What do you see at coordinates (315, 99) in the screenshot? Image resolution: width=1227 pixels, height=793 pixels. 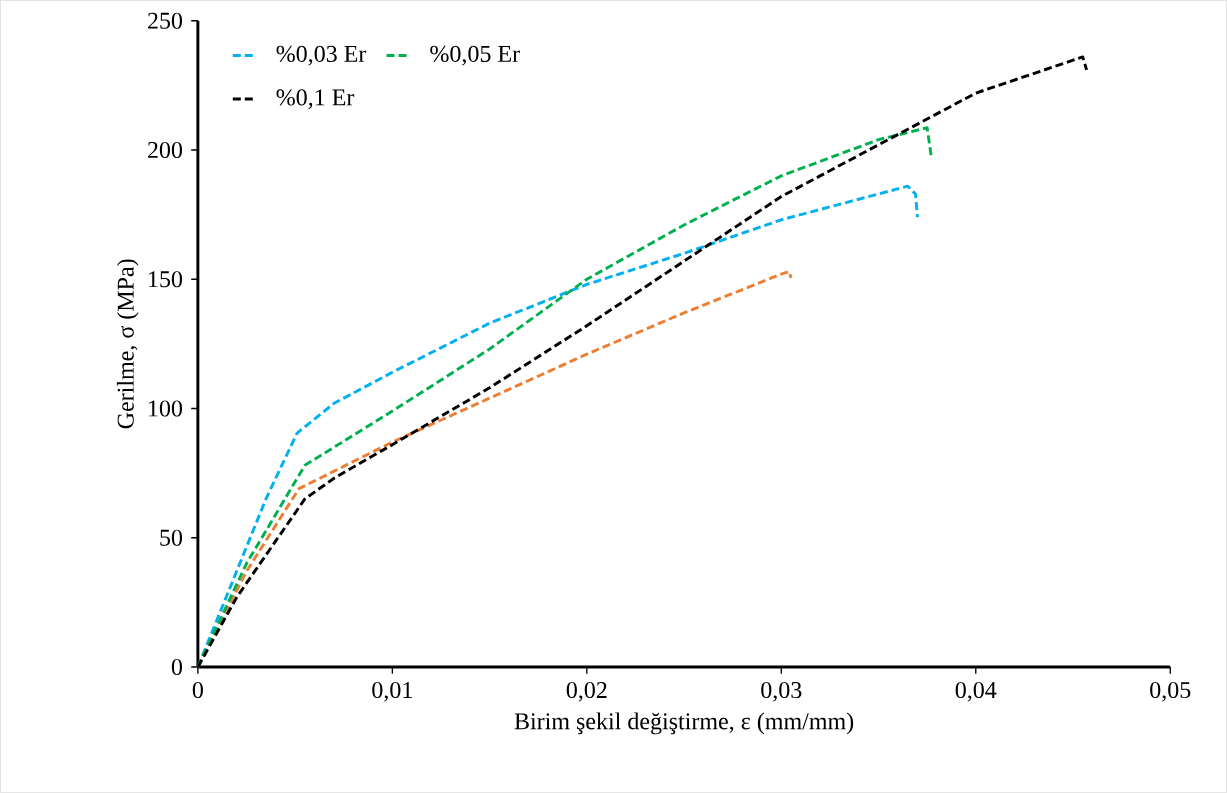 I see `legend-label: %0,1 Er` at bounding box center [315, 99].